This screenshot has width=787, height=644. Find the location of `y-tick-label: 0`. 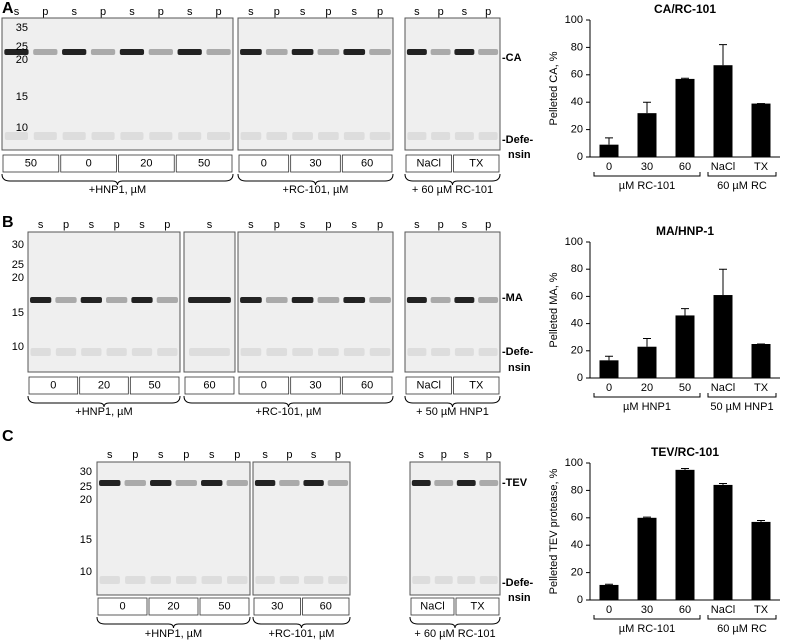

y-tick-label: 0 is located at coordinates (580, 600).